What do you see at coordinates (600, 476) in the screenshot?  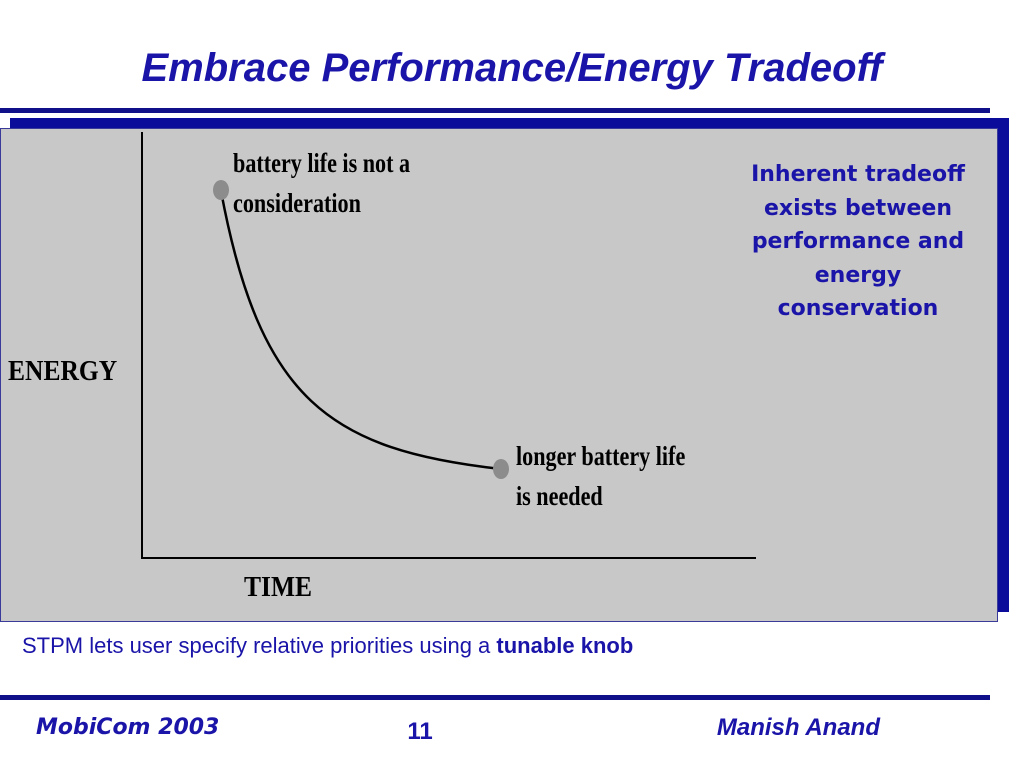 I see `annotation-longer-battery-life: longer battery life is needed` at bounding box center [600, 476].